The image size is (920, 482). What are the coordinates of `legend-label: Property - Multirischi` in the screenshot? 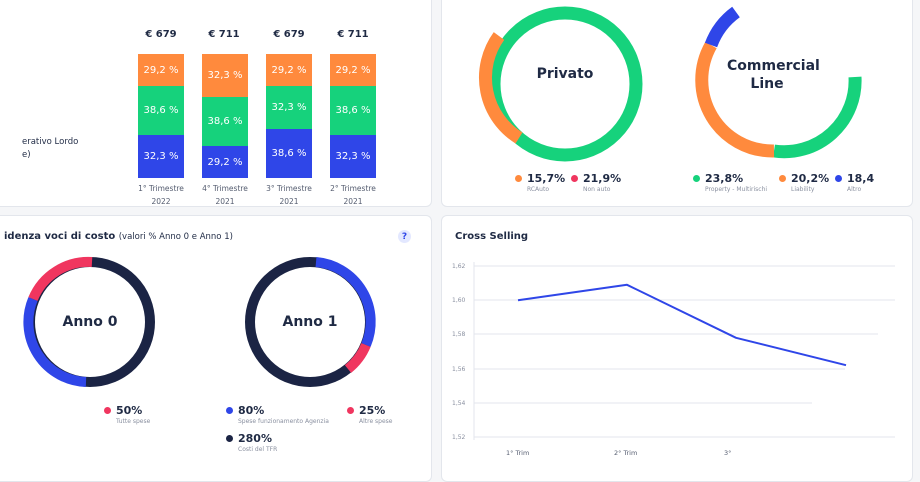 It's located at (736, 189).